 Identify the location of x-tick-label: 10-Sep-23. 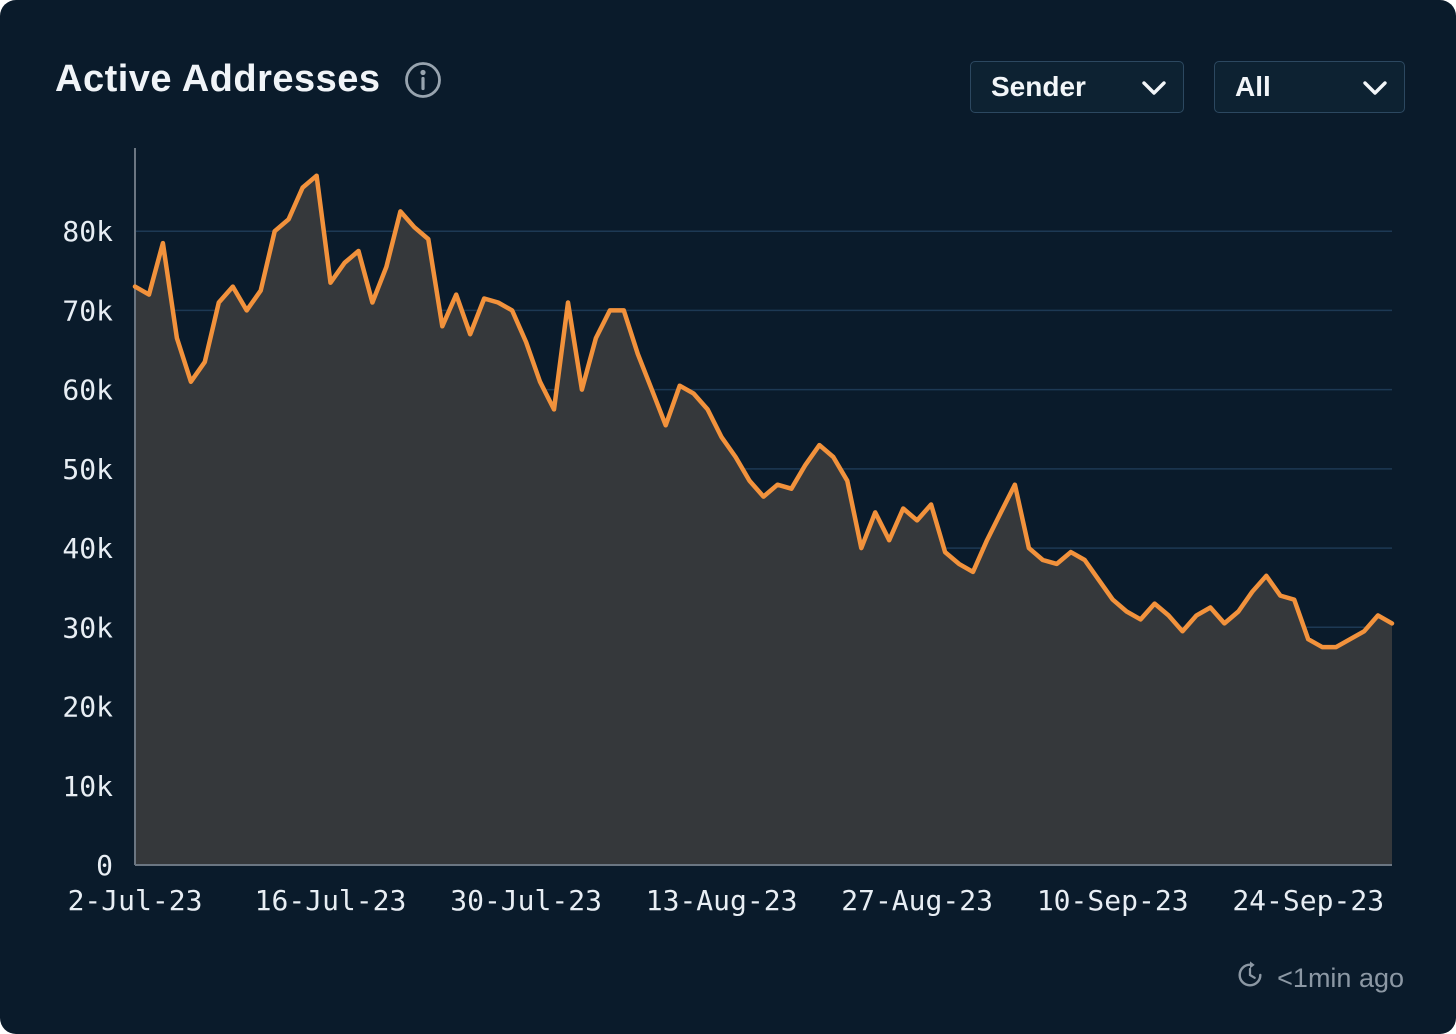
(1113, 900).